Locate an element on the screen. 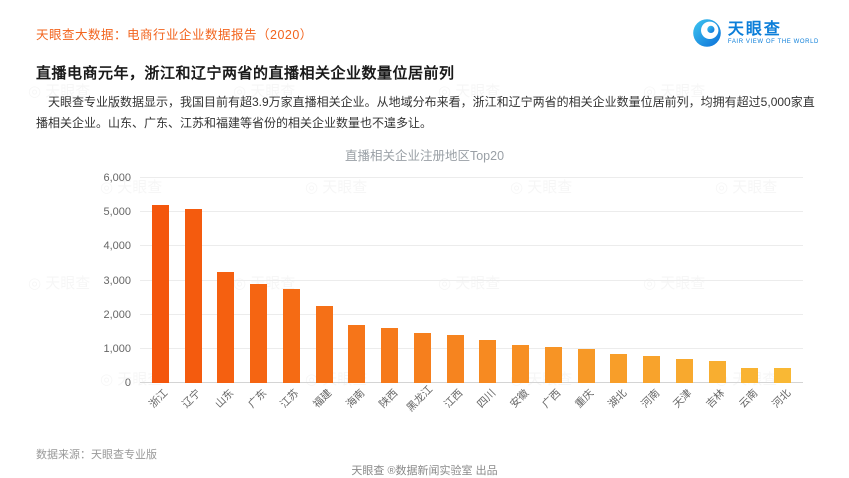 This screenshot has width=849, height=478. x-slot: 广西 is located at coordinates (553, 406).